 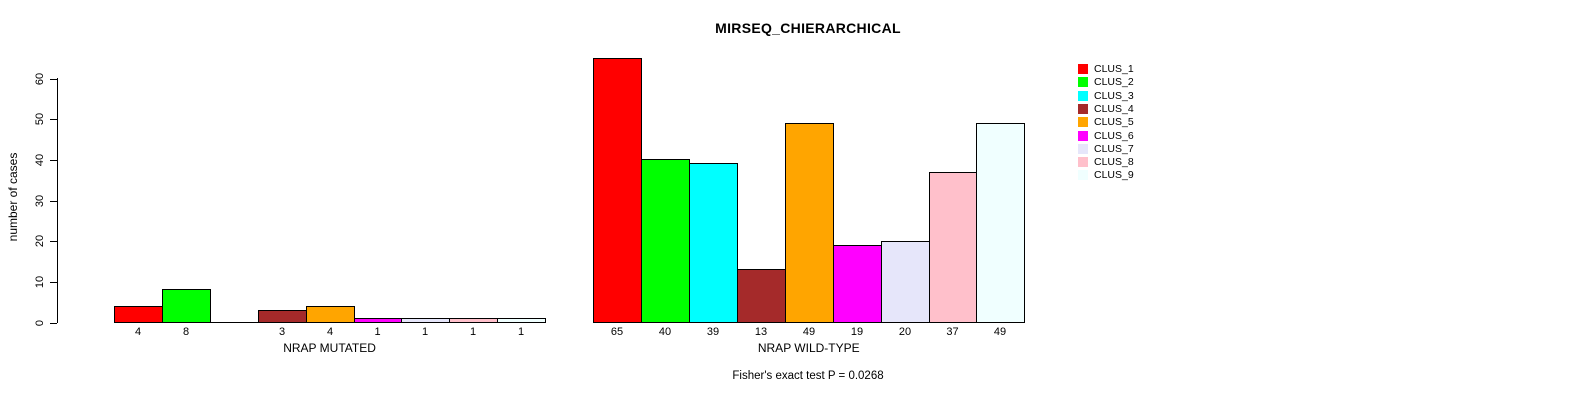 What do you see at coordinates (857, 332) in the screenshot?
I see `bar-value-label: 19` at bounding box center [857, 332].